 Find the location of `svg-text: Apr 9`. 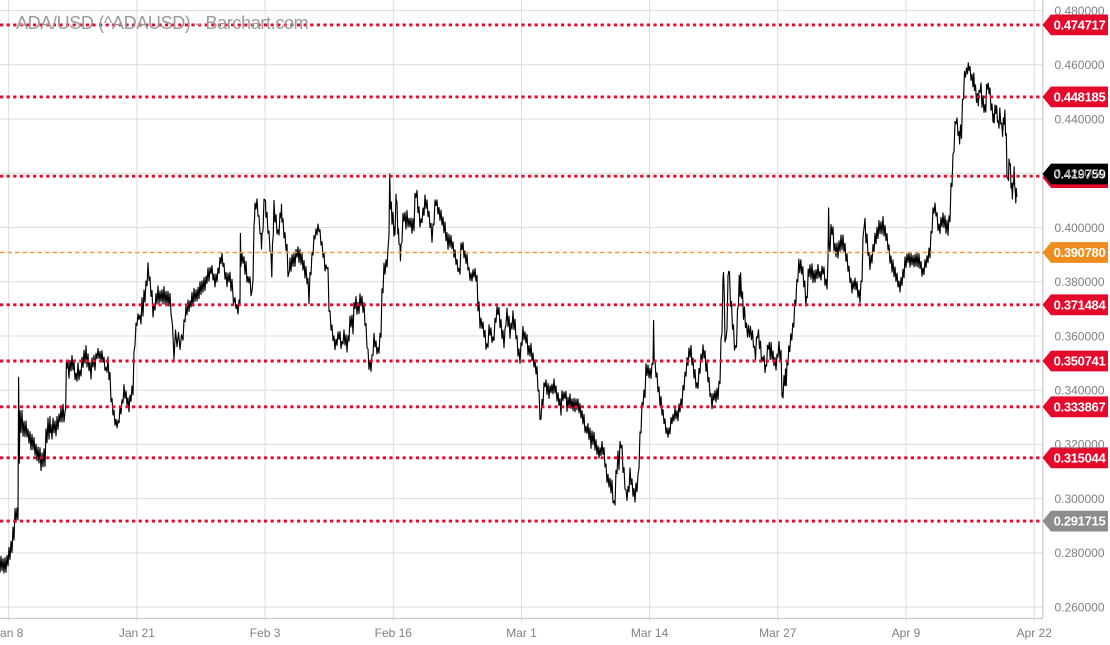

svg-text: Apr 9 is located at coordinates (906, 633).